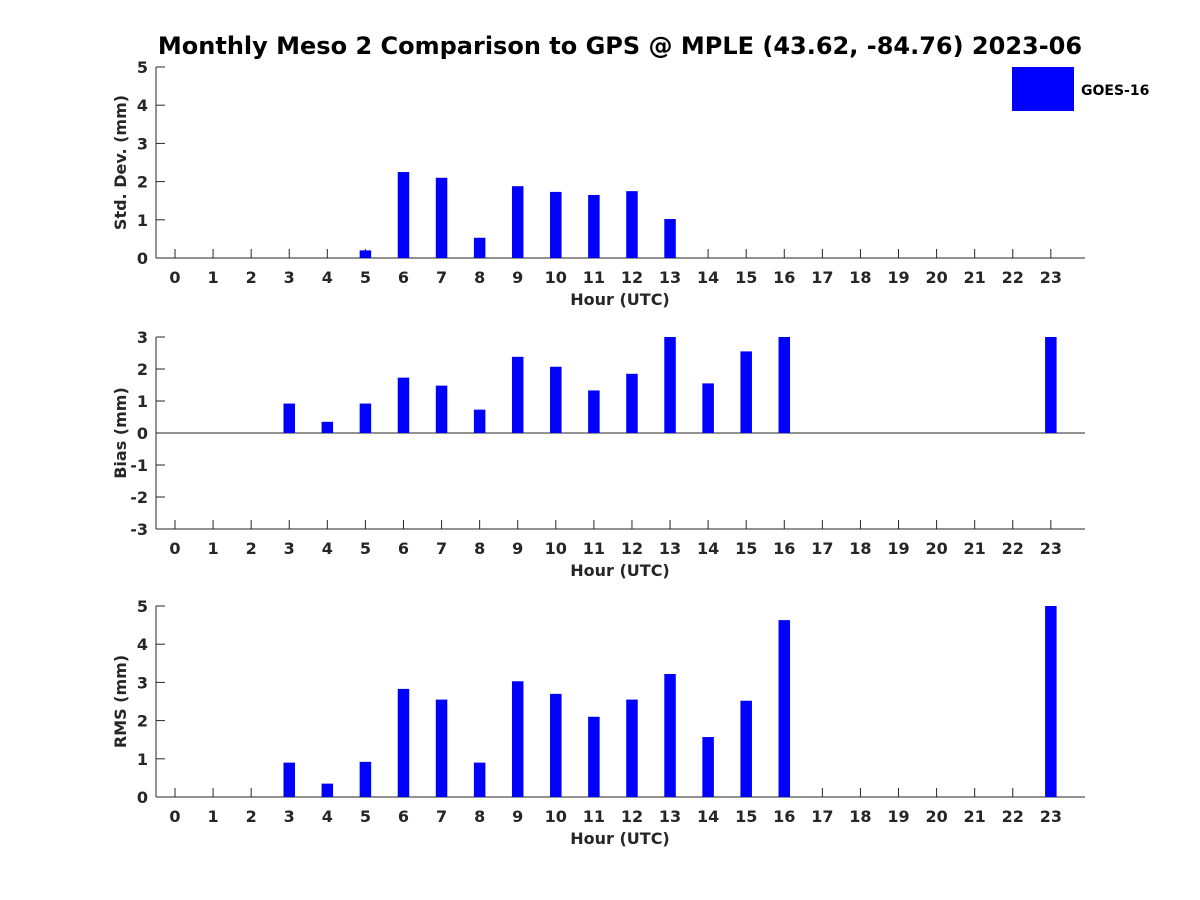  I want to click on x-tick-label: 11, so click(594, 548).